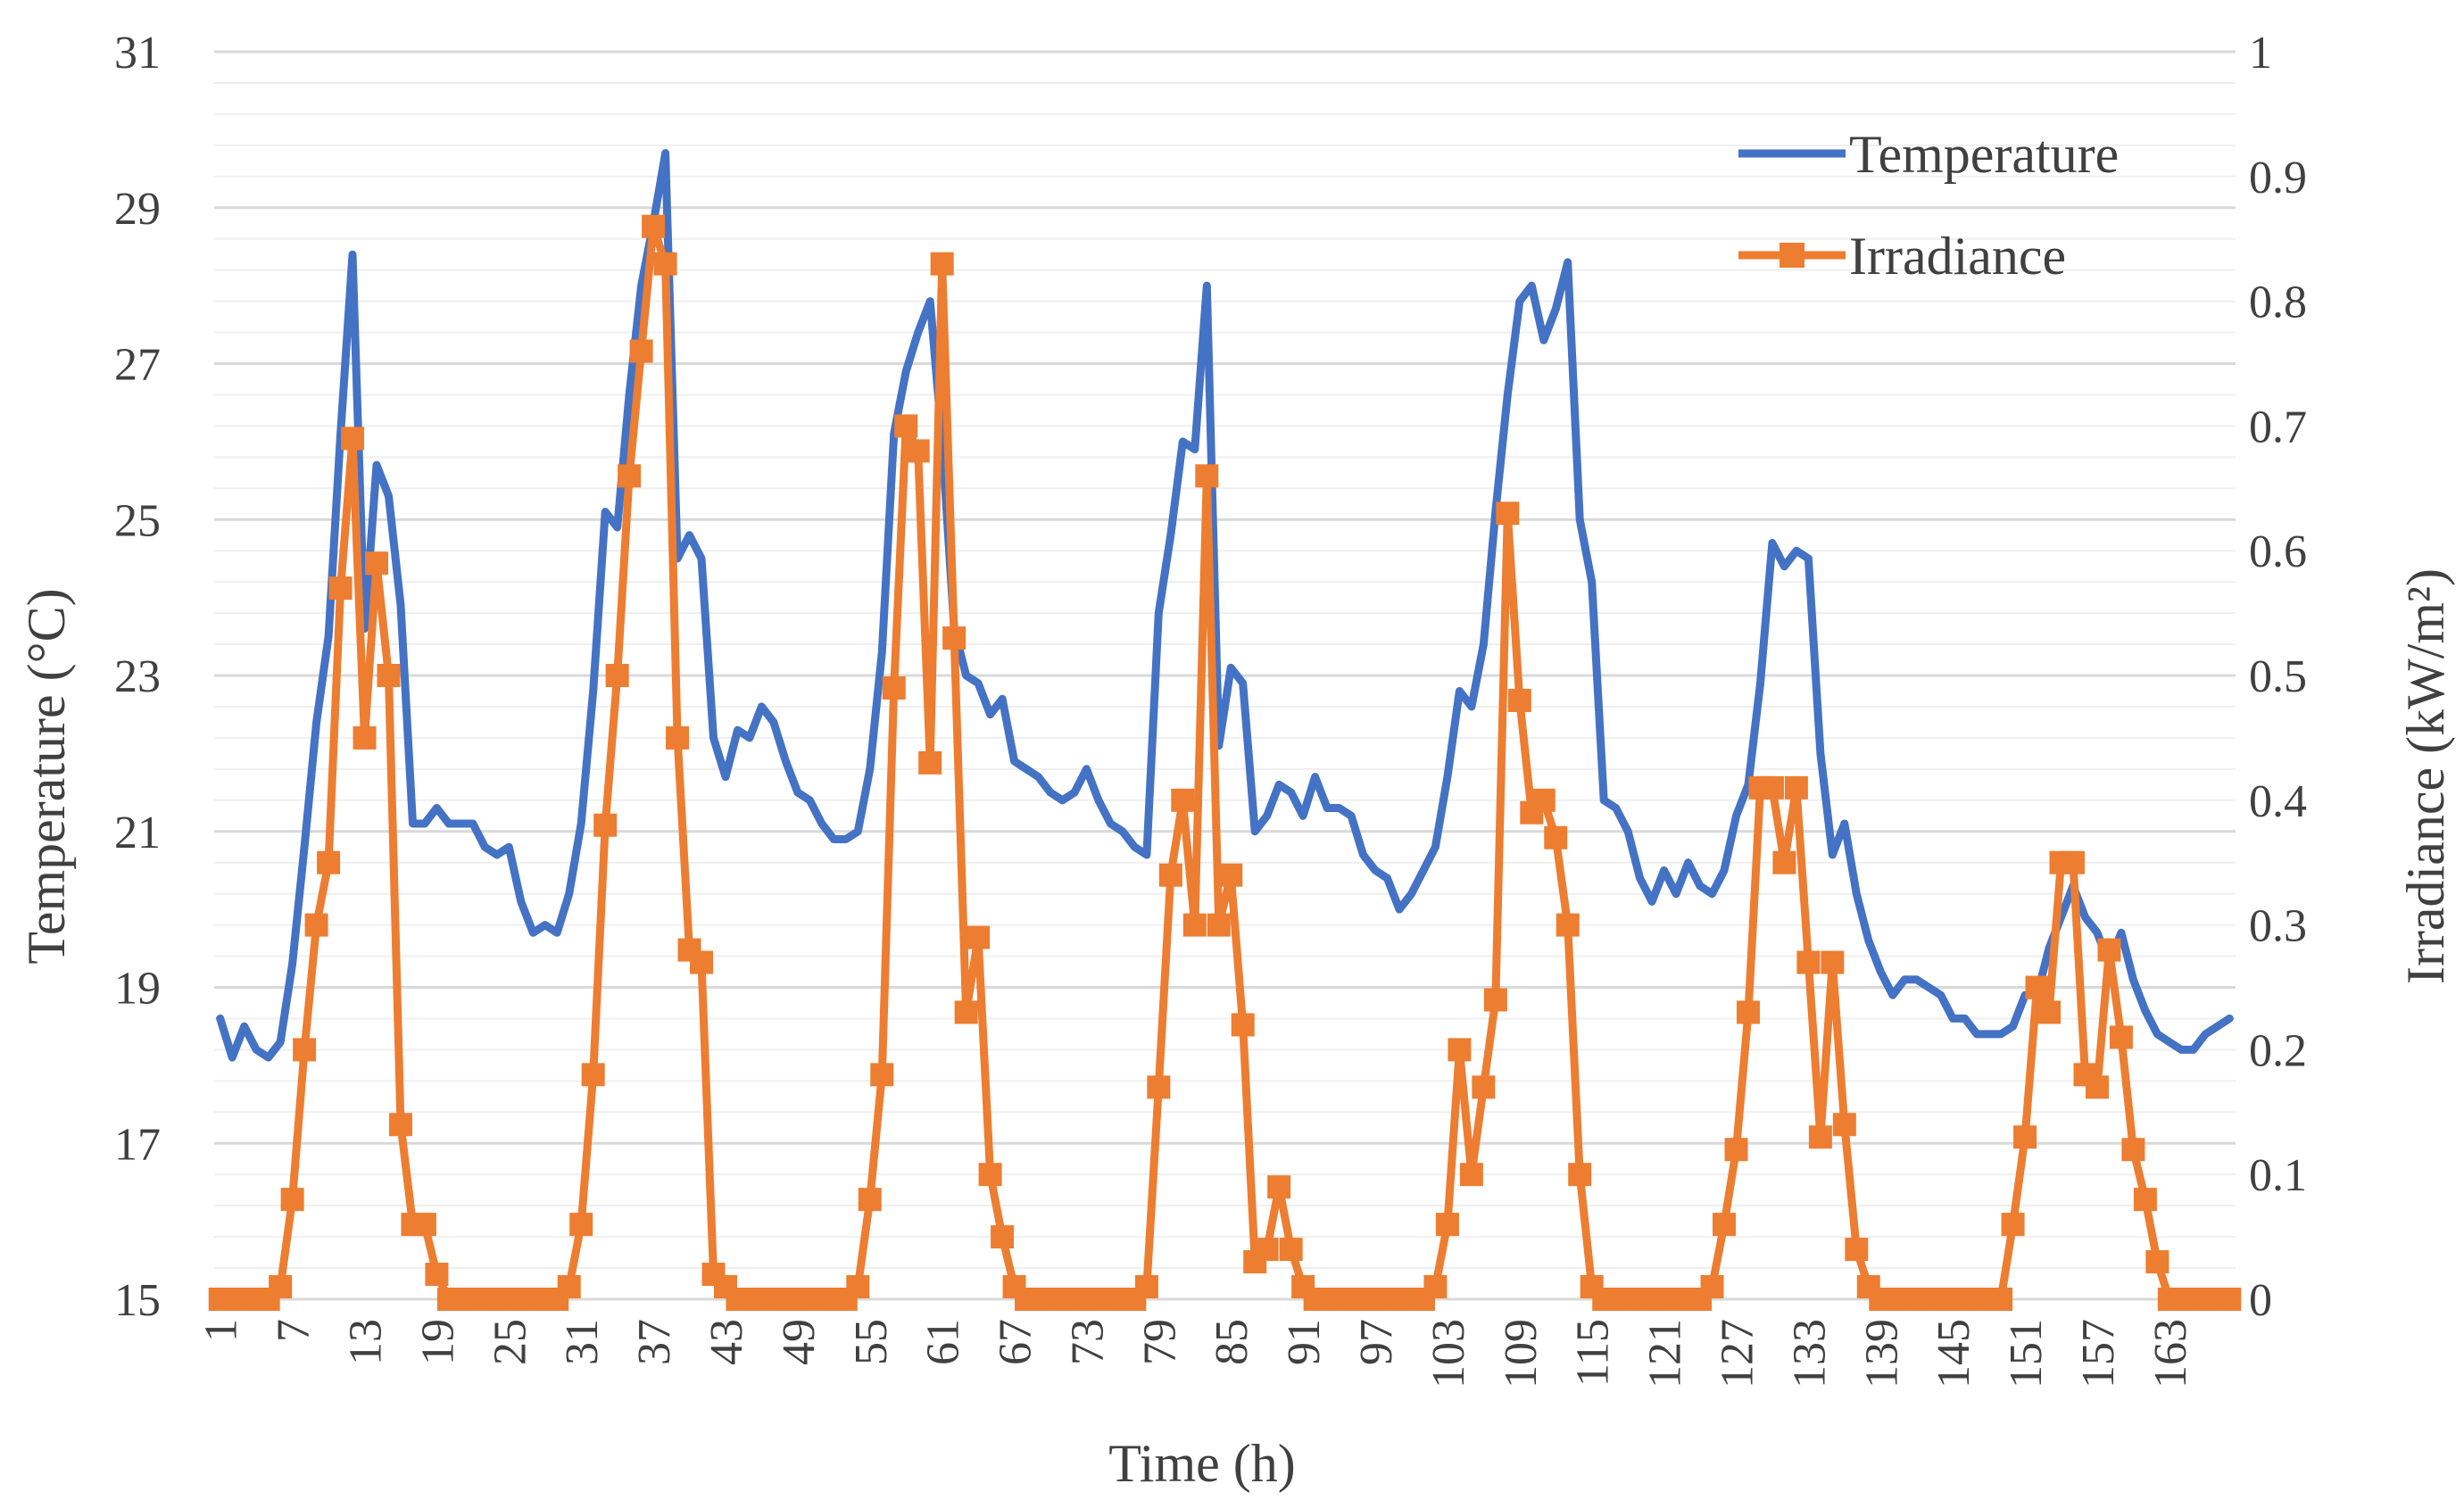 This screenshot has width=2464, height=1500. I want to click on y-tick-label: 15, so click(137, 1300).